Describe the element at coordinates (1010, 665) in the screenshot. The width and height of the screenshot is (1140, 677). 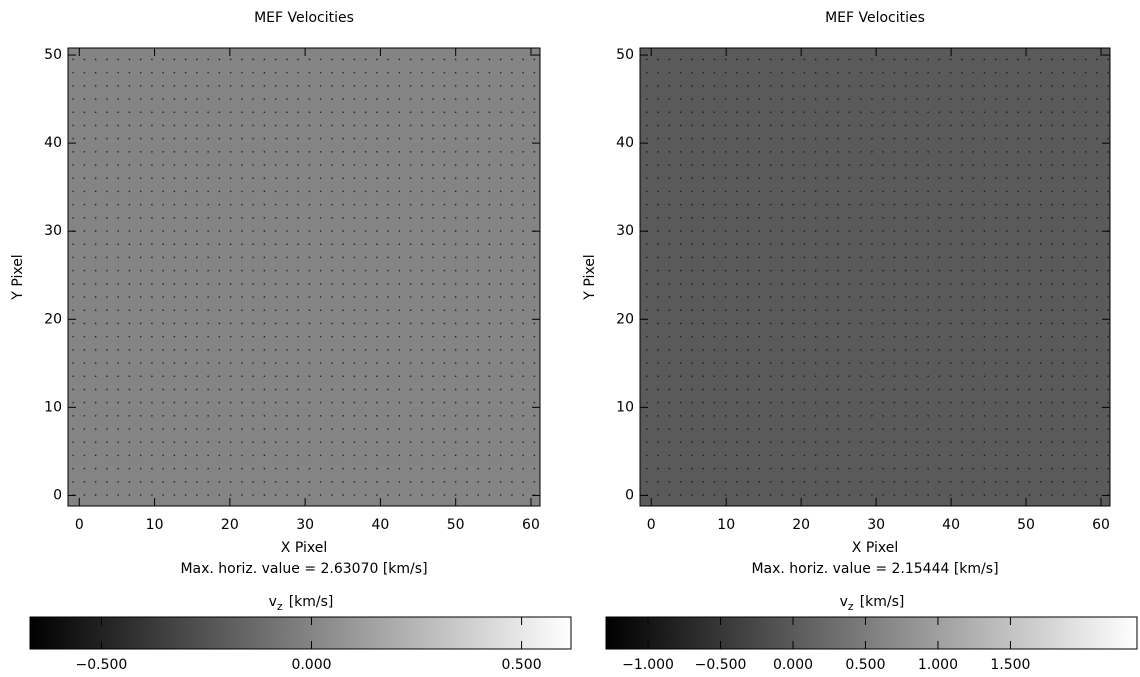
I see `colorbar-tick-label: 1.500` at that location.